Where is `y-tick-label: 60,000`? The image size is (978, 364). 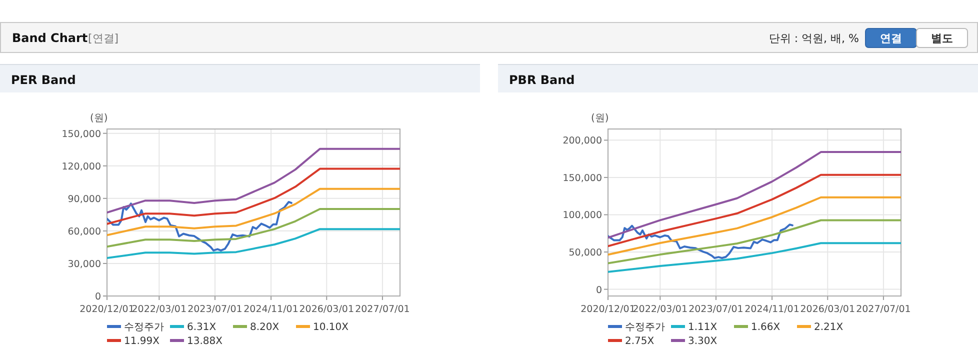 y-tick-label: 60,000 is located at coordinates (84, 232).